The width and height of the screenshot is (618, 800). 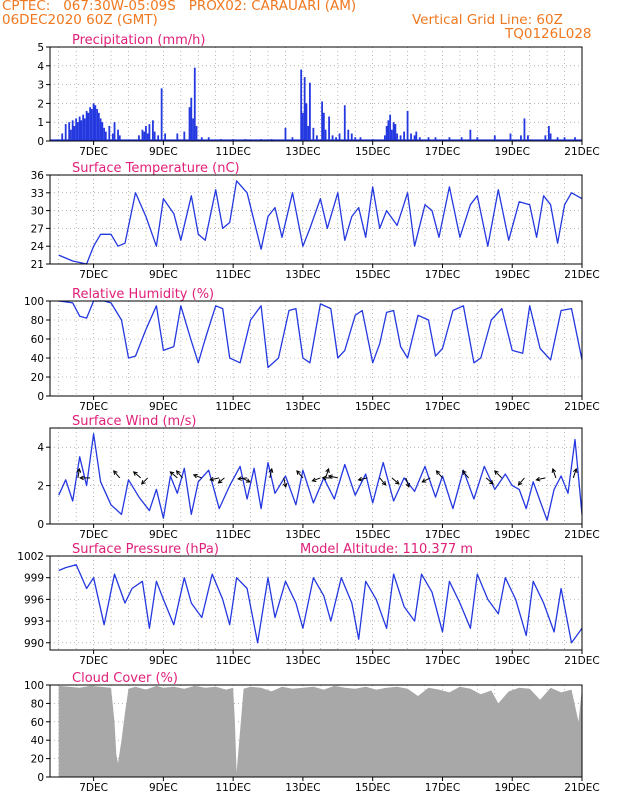 I want to click on cloud-cover-x-tick-label: 11DEC, so click(x=232, y=788).